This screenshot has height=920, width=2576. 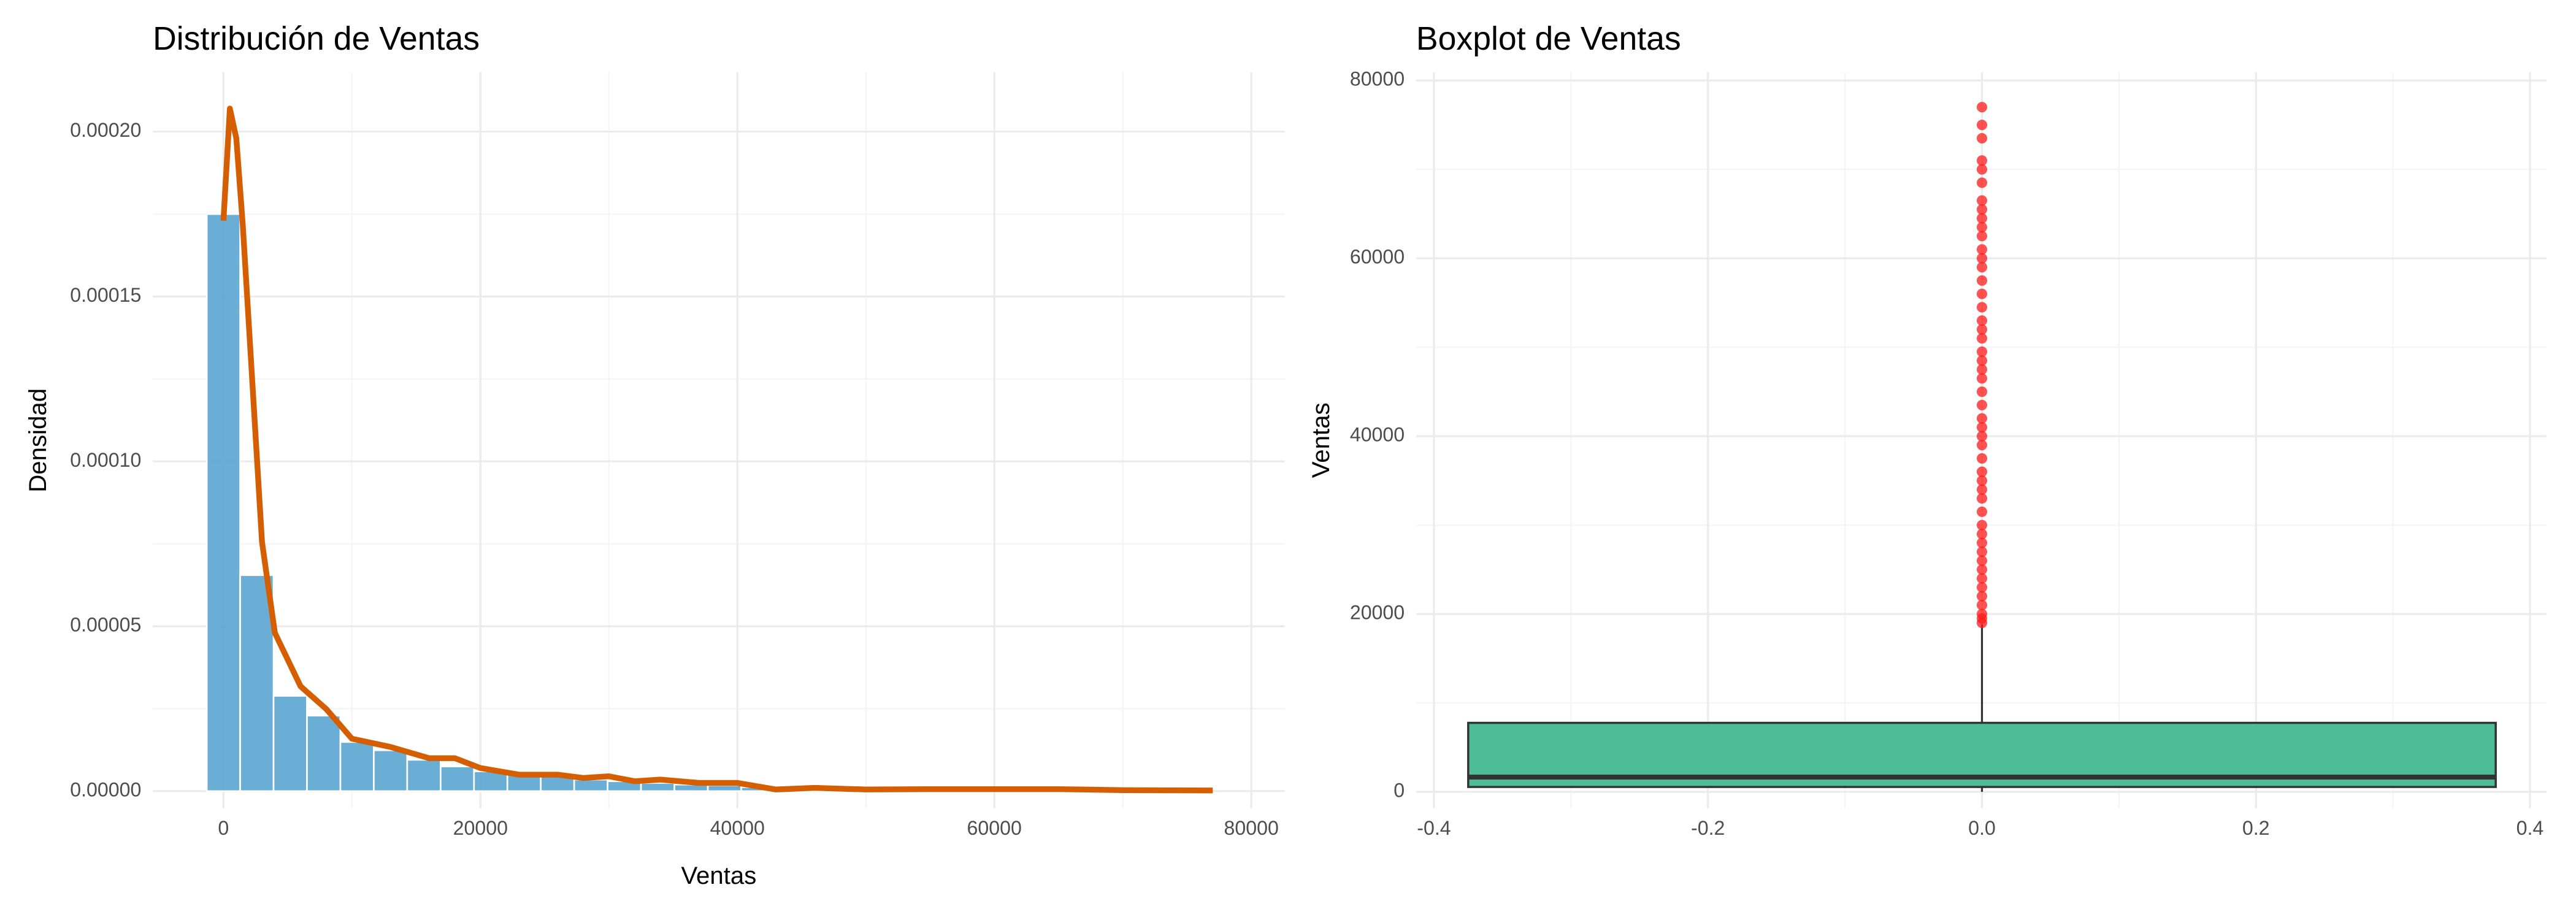 What do you see at coordinates (223, 828) in the screenshot?
I see `x-tick-label: 0` at bounding box center [223, 828].